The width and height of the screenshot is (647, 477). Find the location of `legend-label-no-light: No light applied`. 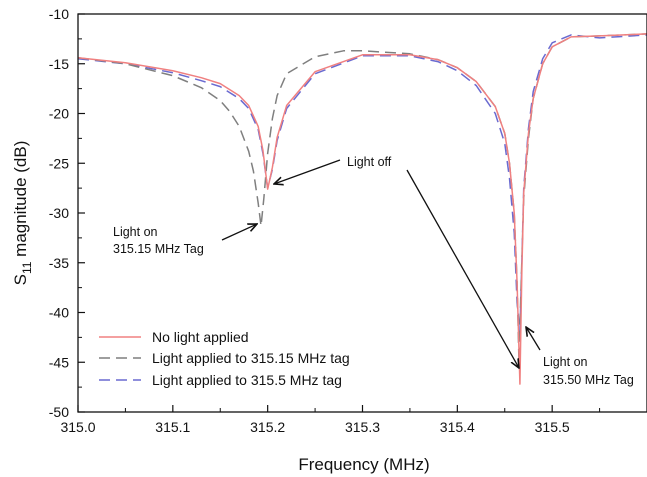

legend-label-no-light: No light applied is located at coordinates (200, 337).